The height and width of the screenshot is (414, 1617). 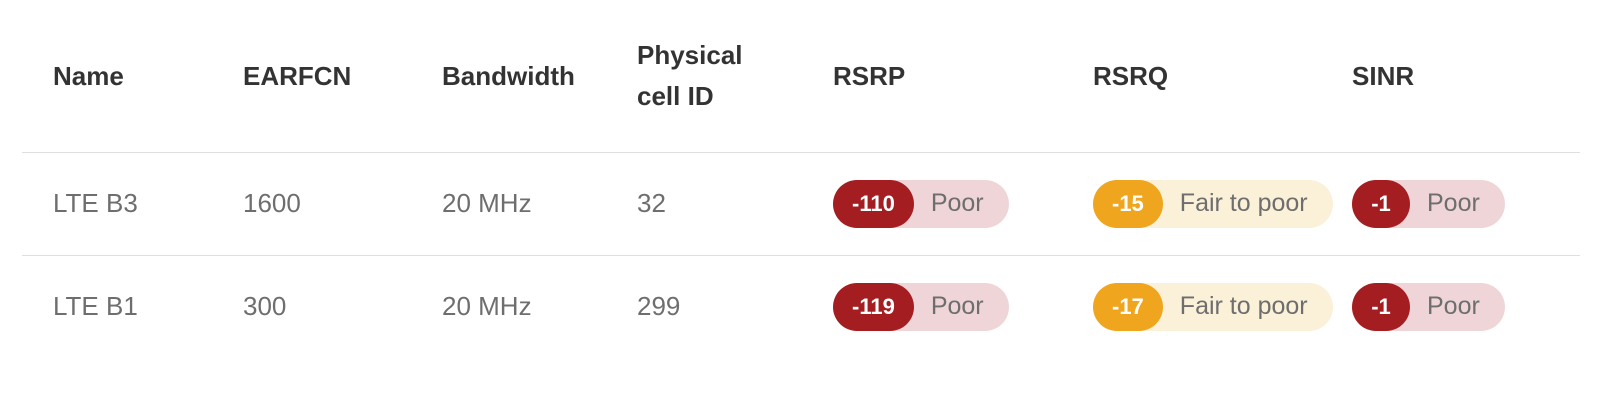 I want to click on column-header-earfcn: EARFCN, so click(x=342, y=76).